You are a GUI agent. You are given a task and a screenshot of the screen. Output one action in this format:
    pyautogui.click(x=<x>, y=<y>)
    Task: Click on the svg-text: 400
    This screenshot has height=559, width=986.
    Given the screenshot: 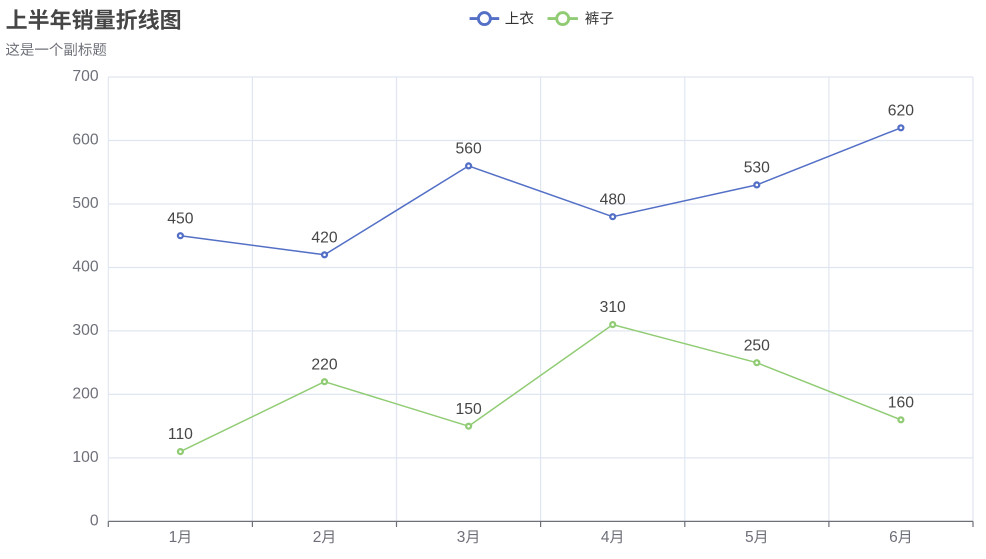 What is the action you would take?
    pyautogui.click(x=85, y=266)
    